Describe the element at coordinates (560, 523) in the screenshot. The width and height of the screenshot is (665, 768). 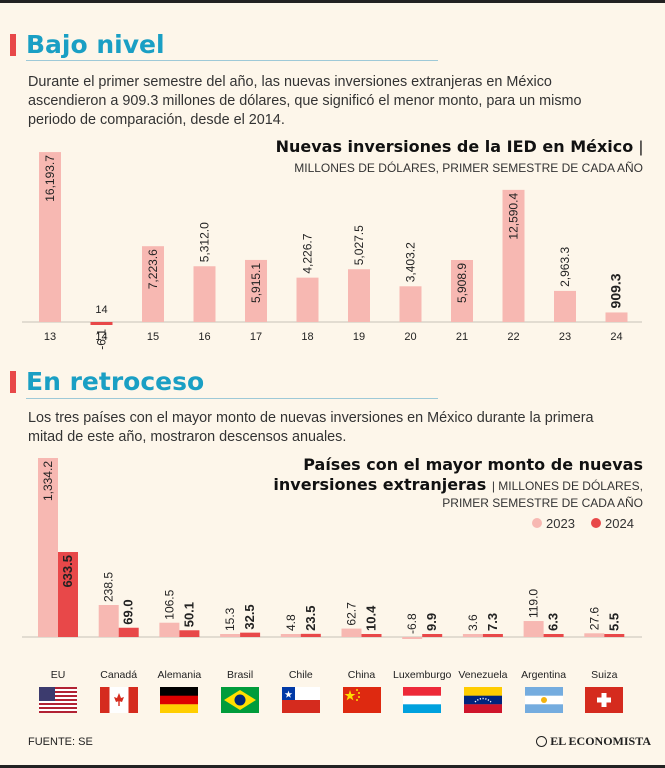
I see `legend-label-2023: 2023` at that location.